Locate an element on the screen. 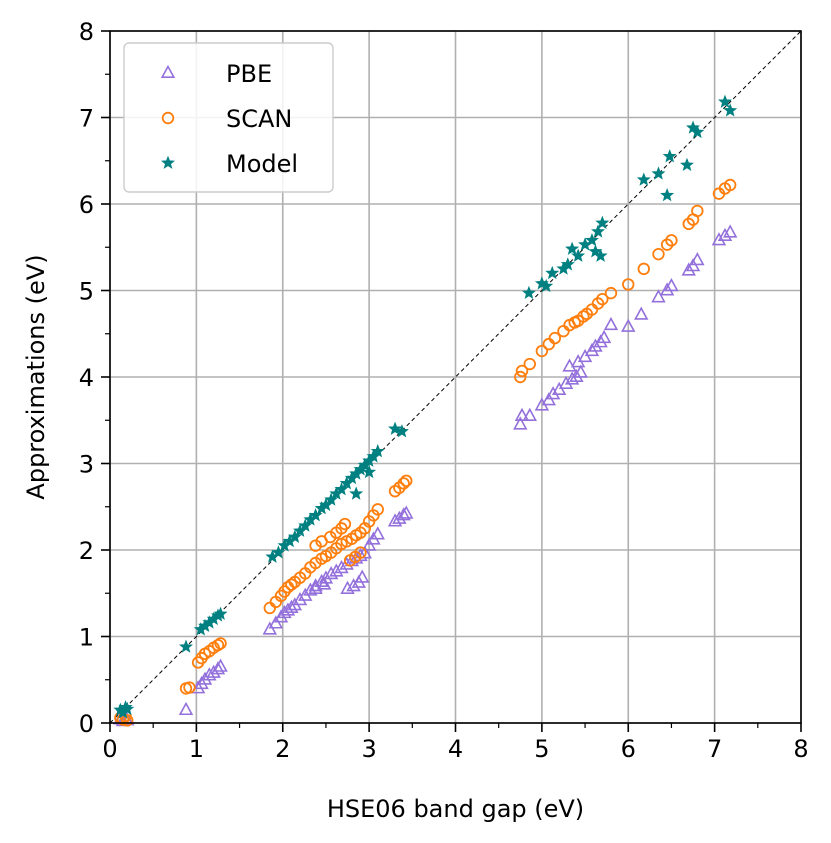  scan-legend-label: SCAN is located at coordinates (259, 119).